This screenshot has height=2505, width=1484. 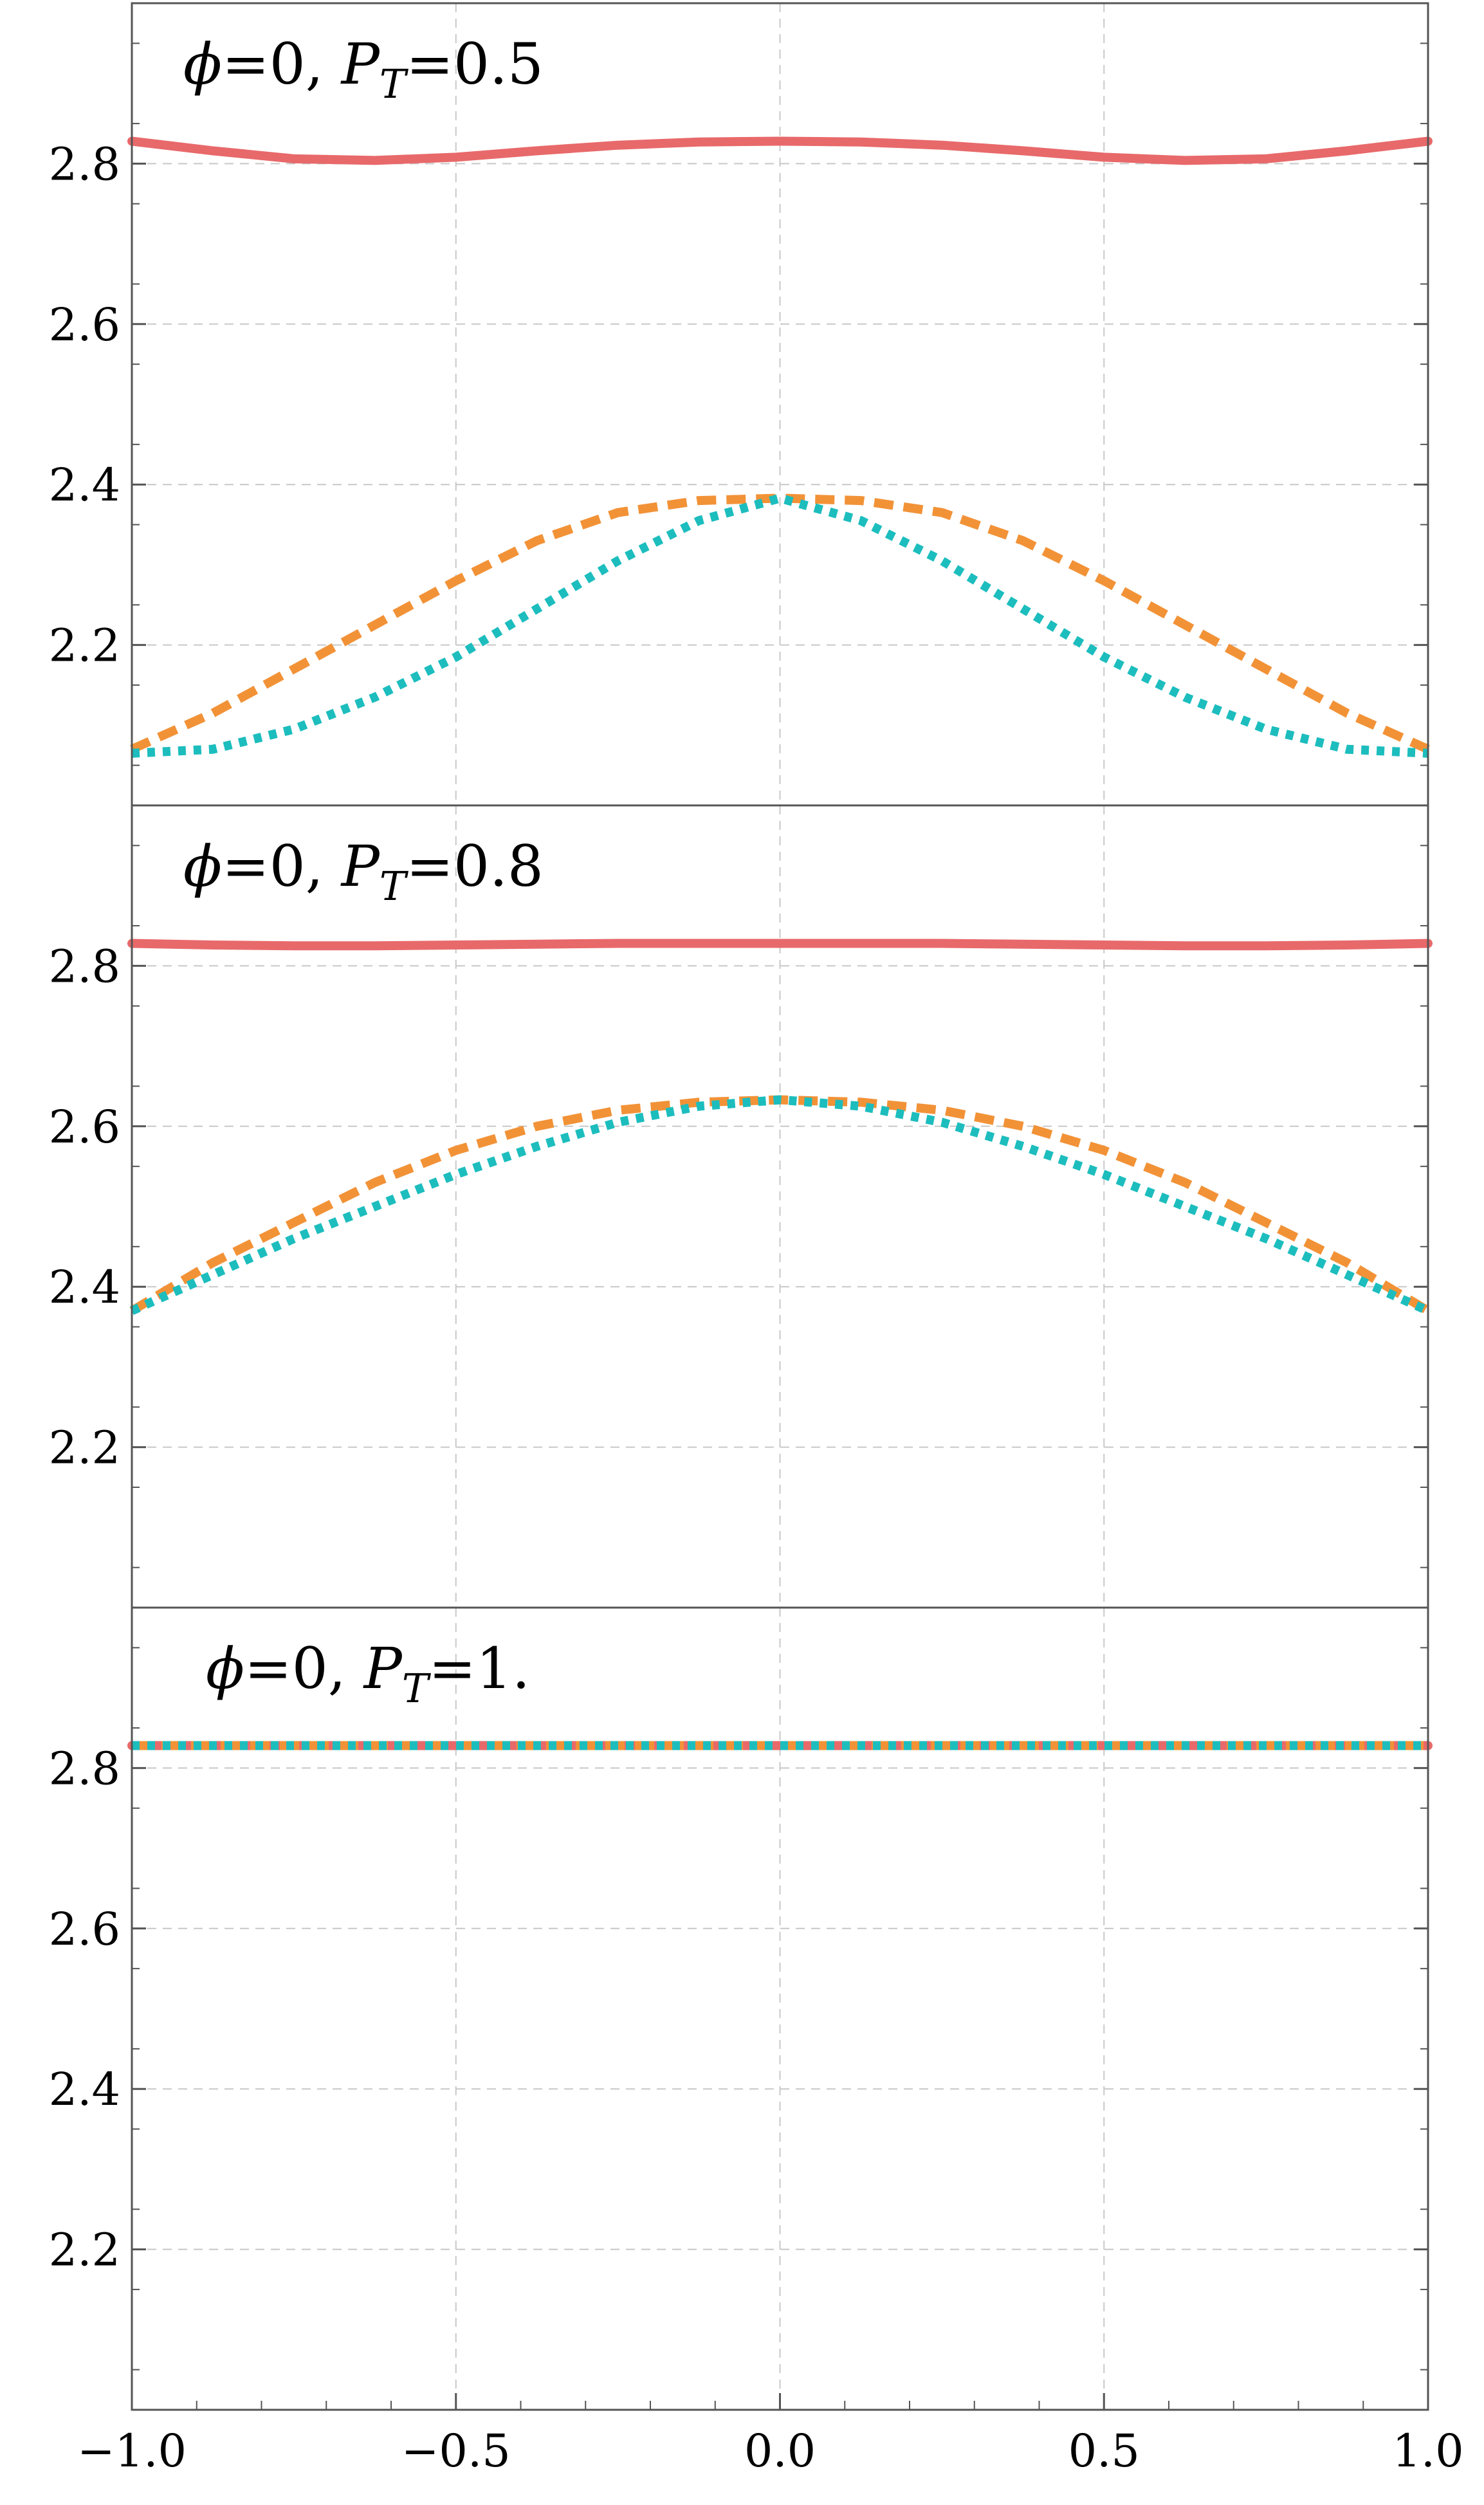 What do you see at coordinates (456, 2451) in the screenshot?
I see `x-tick-label: −0.5` at bounding box center [456, 2451].